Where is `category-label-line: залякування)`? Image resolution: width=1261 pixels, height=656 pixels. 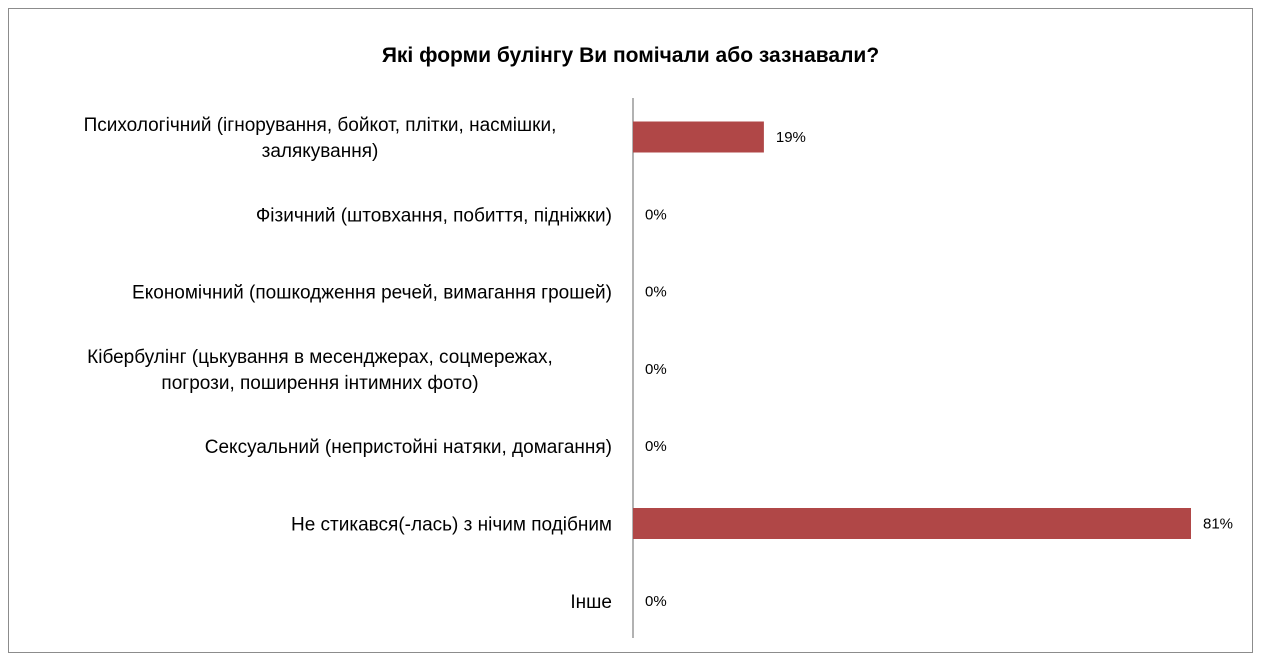 category-label-line: залякування) is located at coordinates (320, 151).